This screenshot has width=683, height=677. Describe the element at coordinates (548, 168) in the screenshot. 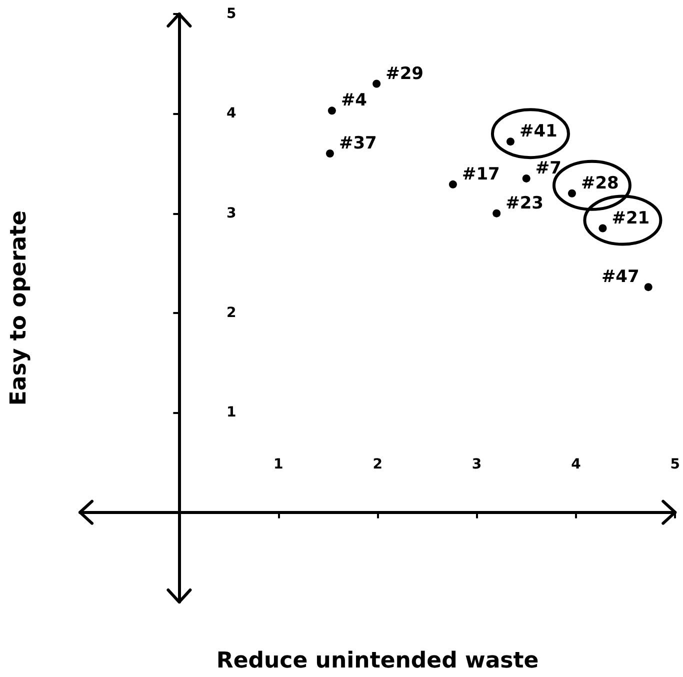

I see `annotation: #7` at that location.